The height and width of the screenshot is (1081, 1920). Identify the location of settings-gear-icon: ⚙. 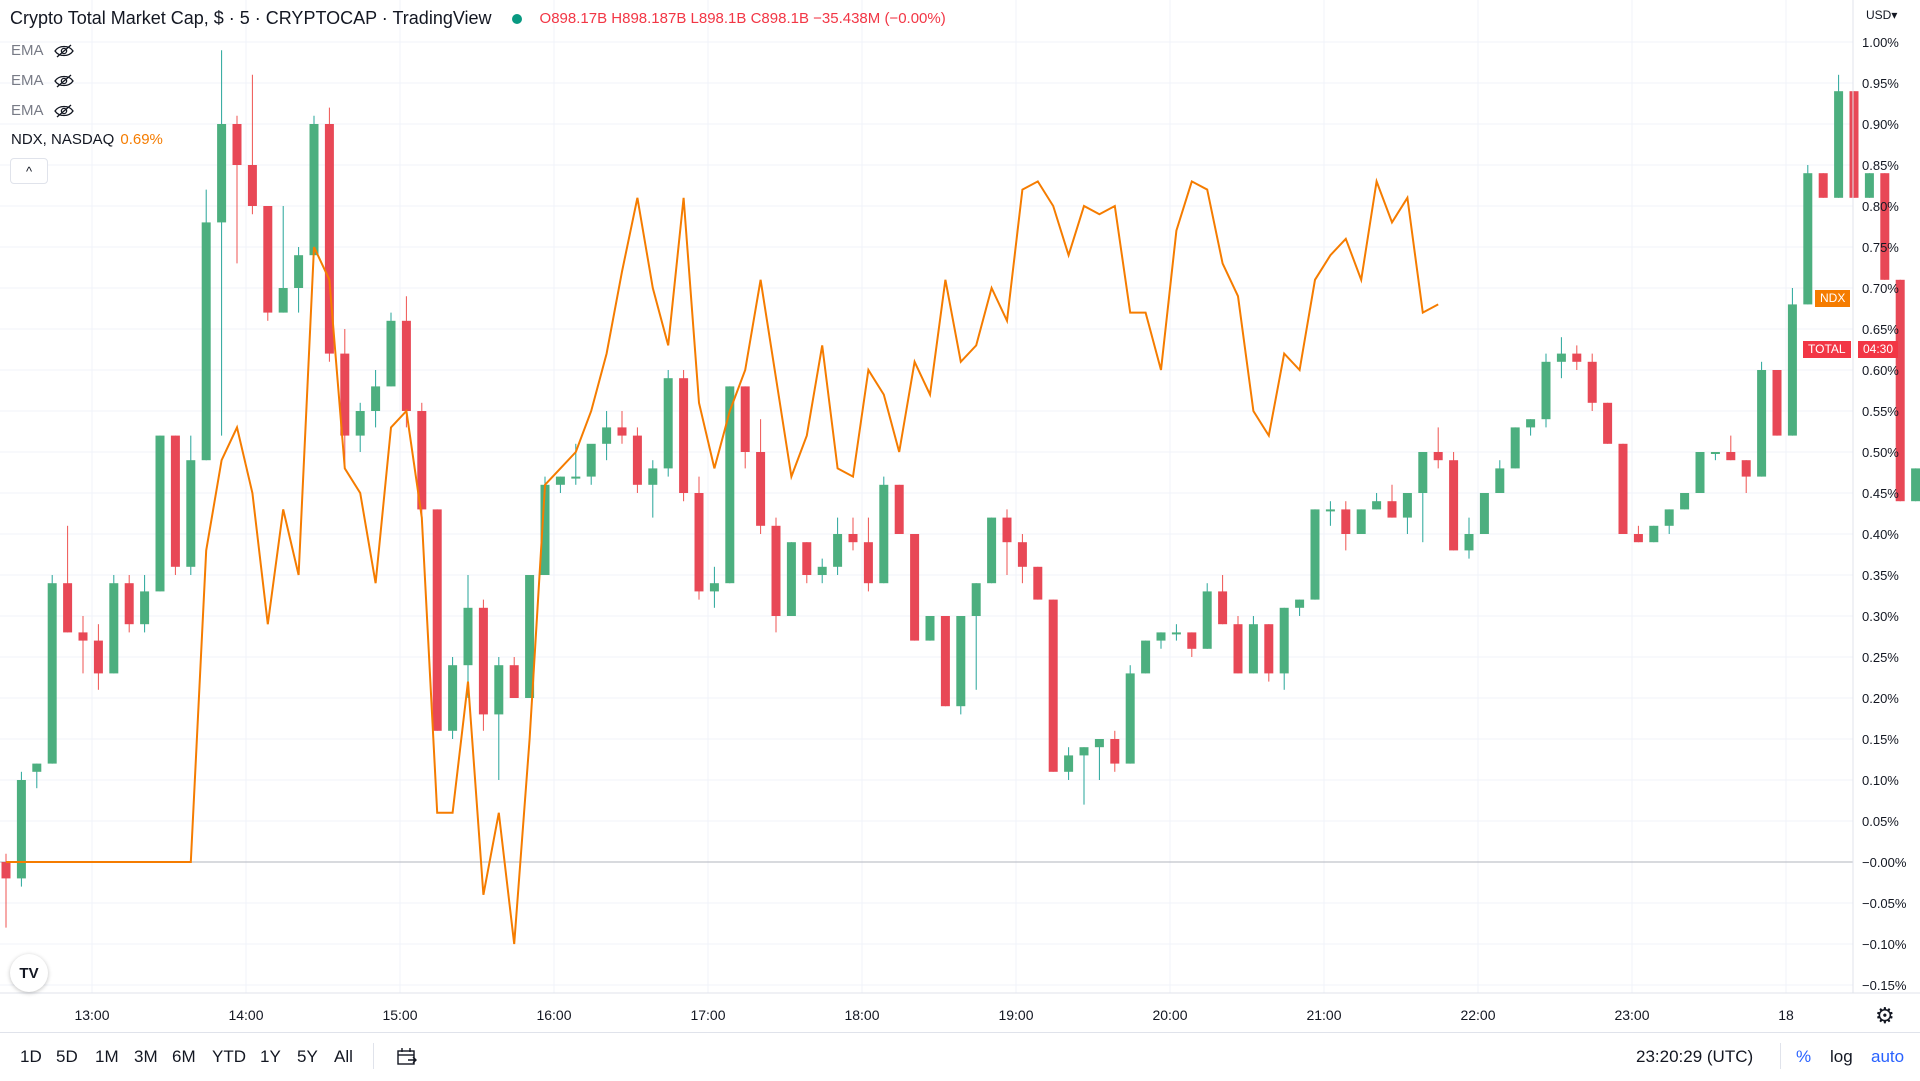
(1885, 1016).